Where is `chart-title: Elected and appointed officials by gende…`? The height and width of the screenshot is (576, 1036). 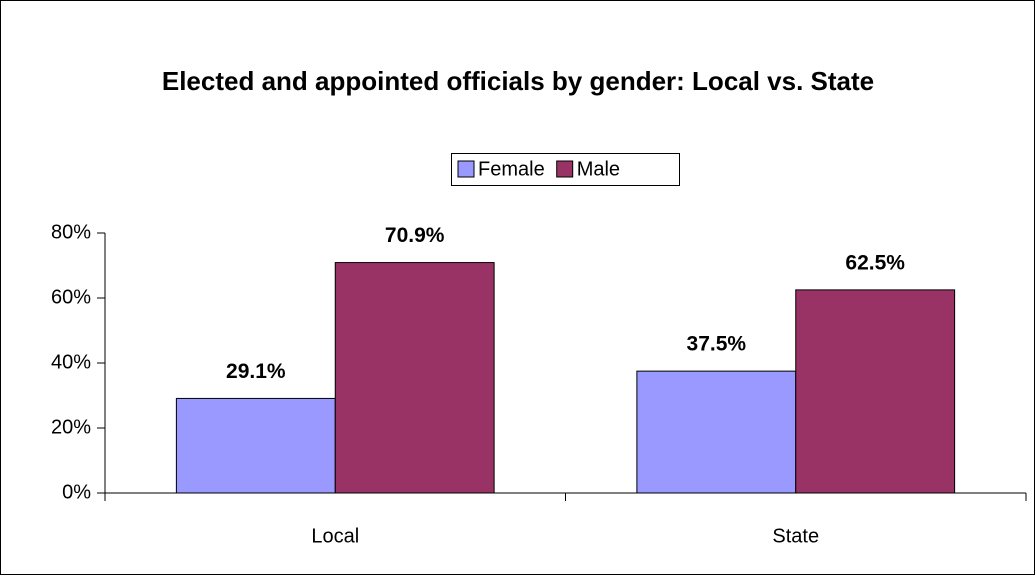
chart-title: Elected and appointed officials by gende… is located at coordinates (518, 81).